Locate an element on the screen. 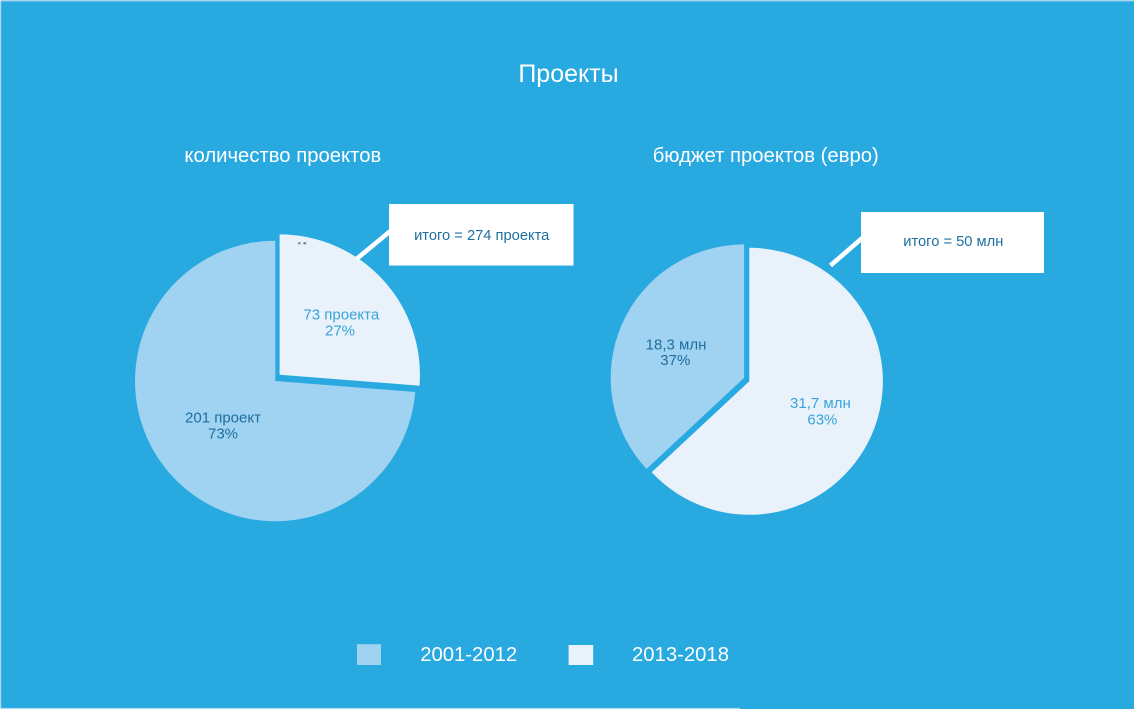 The height and width of the screenshot is (709, 1134). svg-text: бюджет проектов (евро) is located at coordinates (766, 156).